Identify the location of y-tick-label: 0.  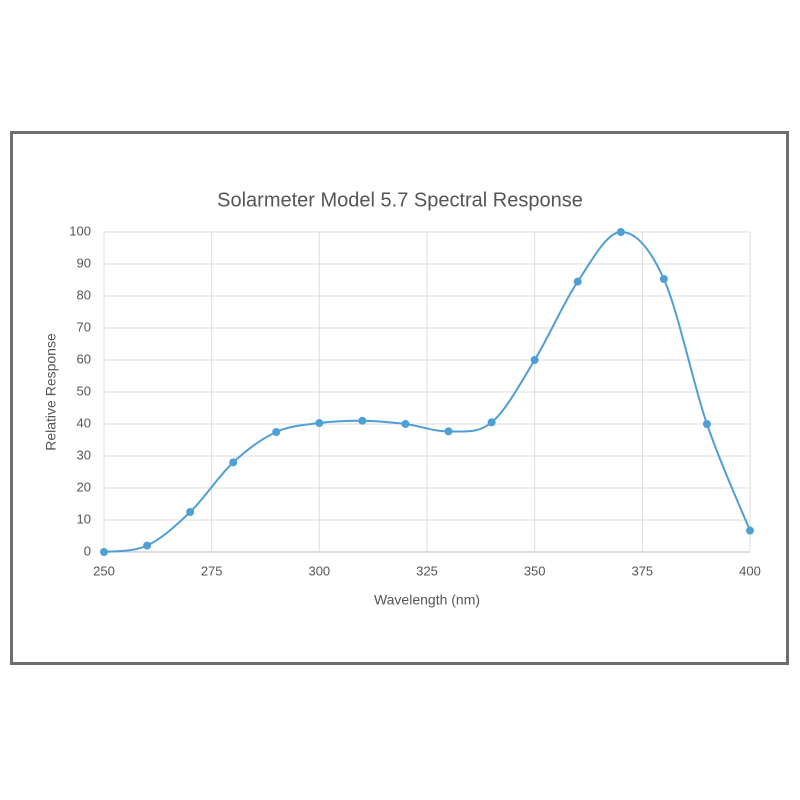
(87, 550).